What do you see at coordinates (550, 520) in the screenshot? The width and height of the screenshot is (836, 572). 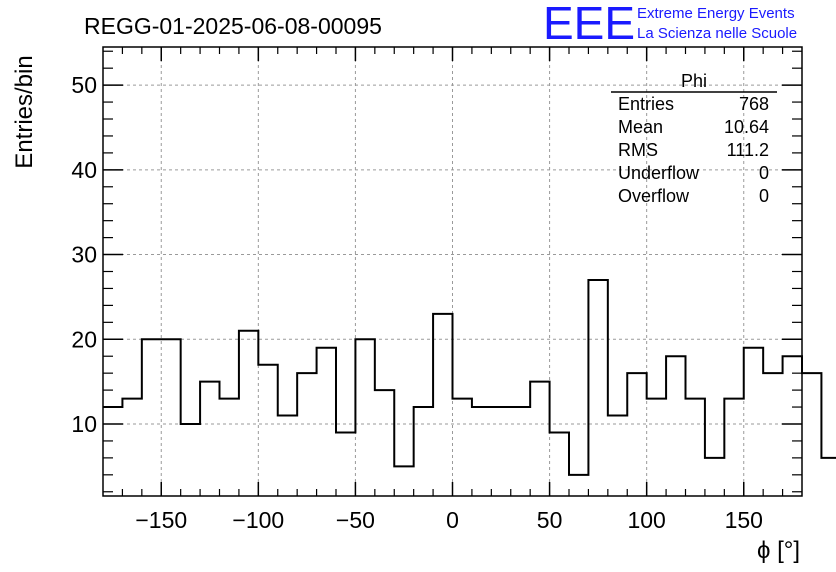 I see `x-tick-label: 50` at bounding box center [550, 520].